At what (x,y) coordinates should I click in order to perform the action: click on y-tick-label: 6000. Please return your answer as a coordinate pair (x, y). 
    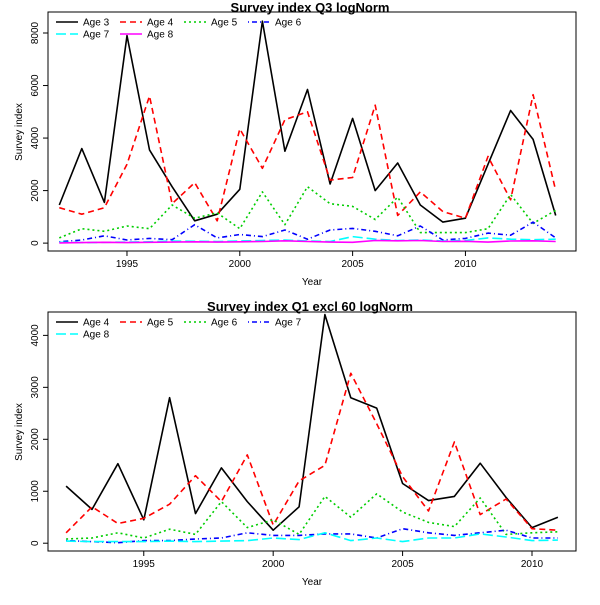
    Looking at the image, I should click on (35, 85).